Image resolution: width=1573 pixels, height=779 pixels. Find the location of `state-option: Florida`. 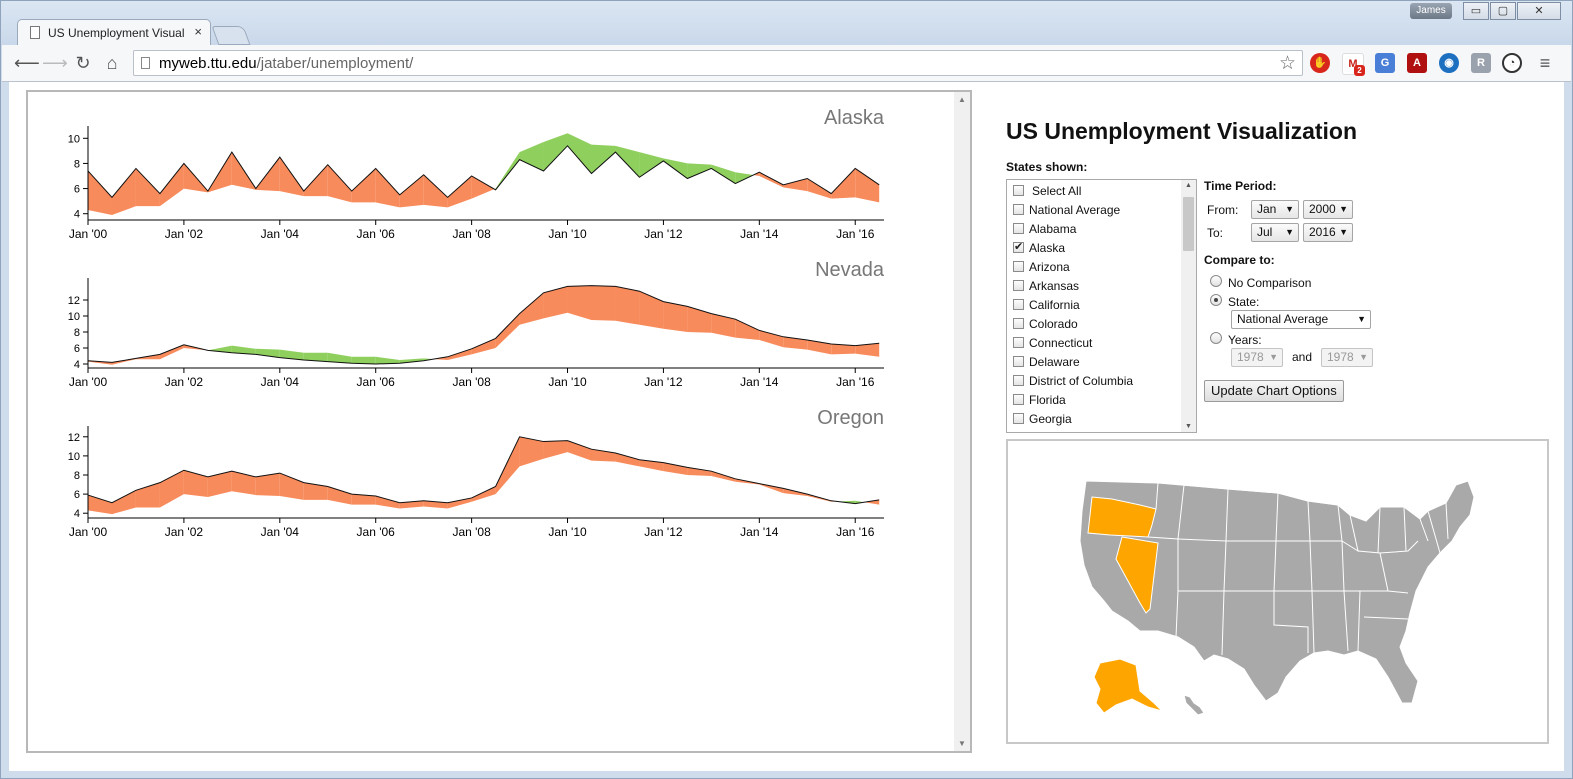

state-option: Florida is located at coordinates (1039, 402).